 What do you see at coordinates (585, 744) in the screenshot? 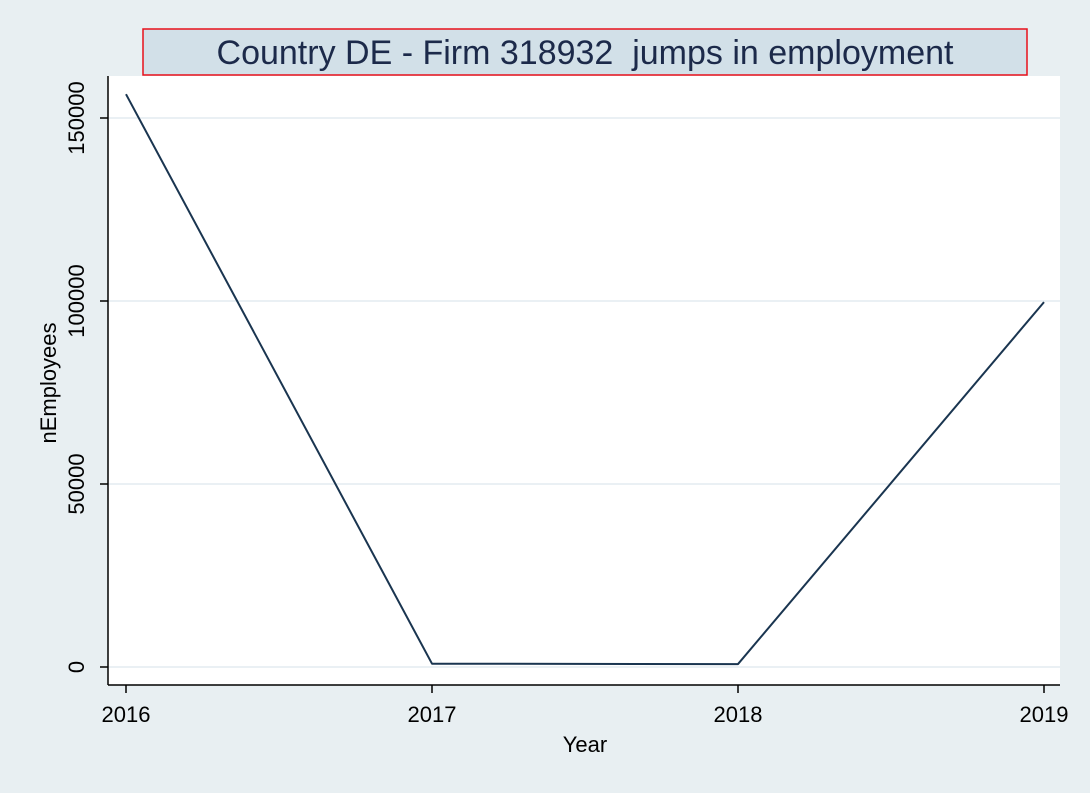
I see `x-axis-title: Year` at bounding box center [585, 744].